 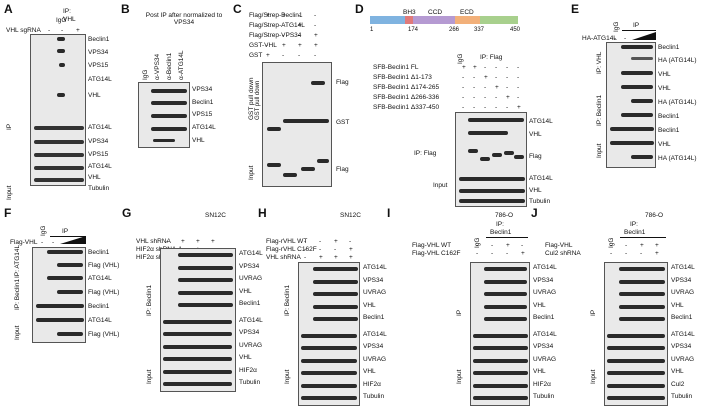 What do you see at coordinates (534, 213) in the screenshot?
I see `panel-letter: J` at bounding box center [534, 213].